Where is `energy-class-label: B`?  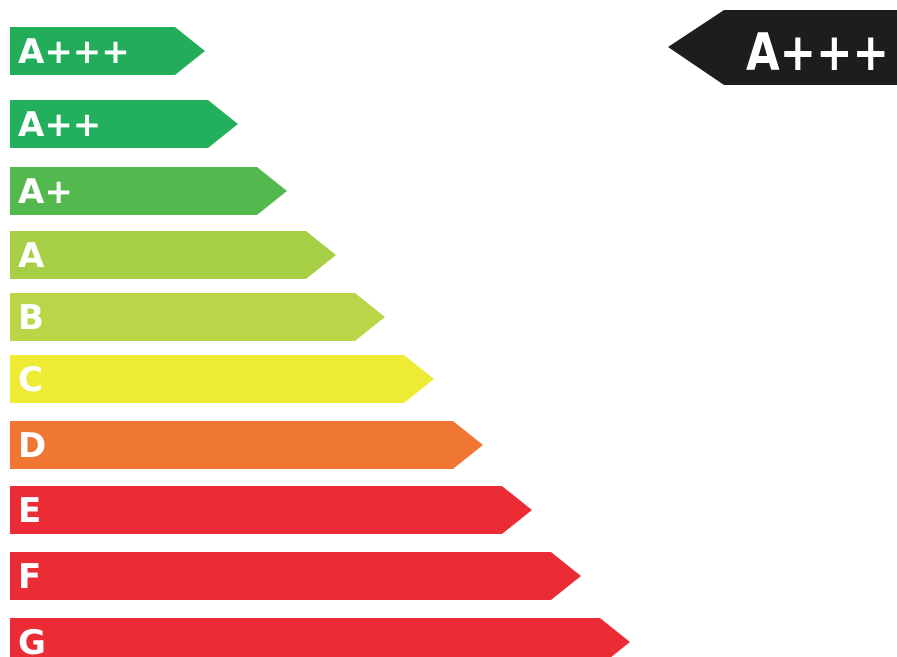
energy-class-label: B is located at coordinates (31, 318).